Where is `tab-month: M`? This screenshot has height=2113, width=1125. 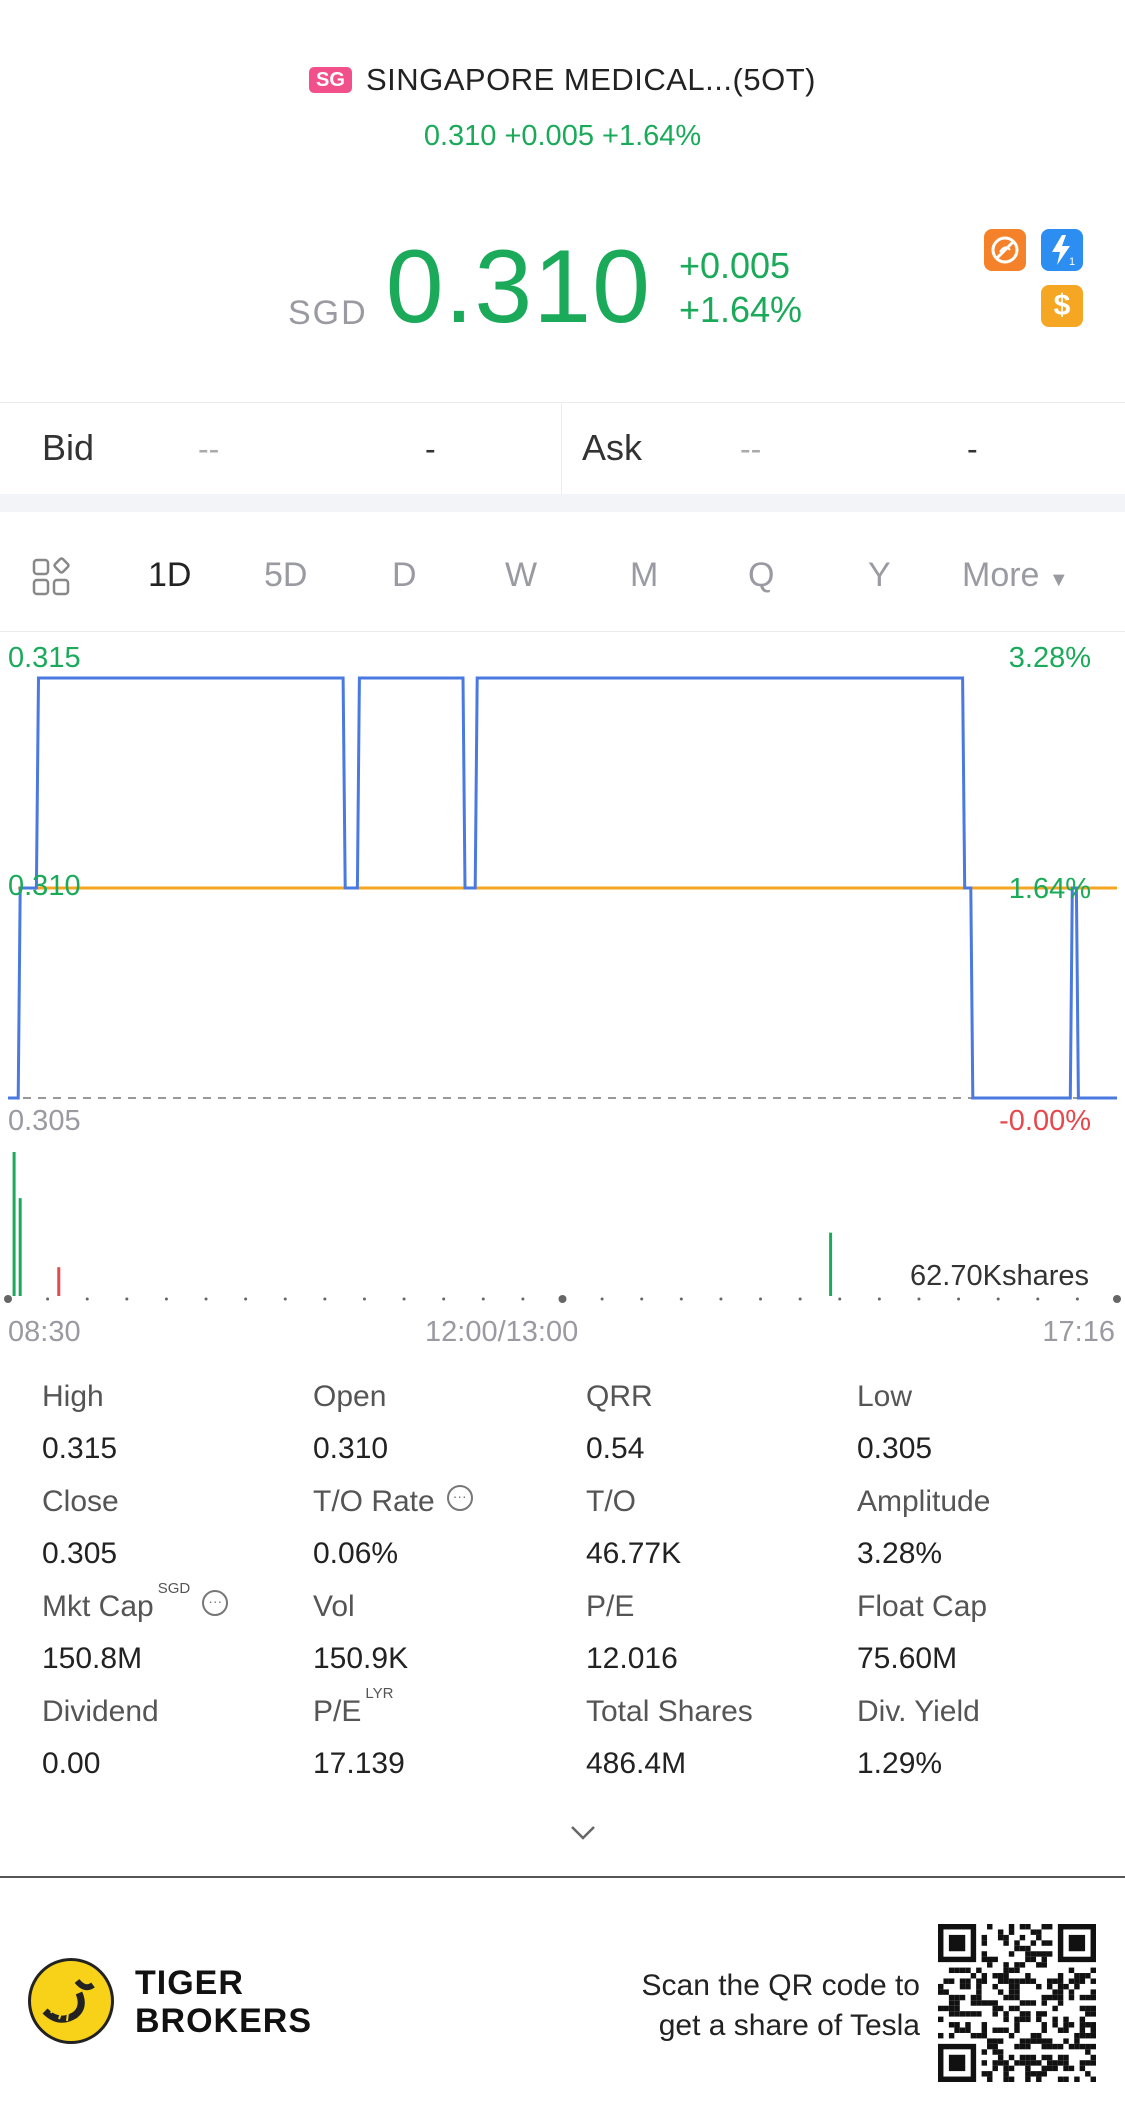
tab-month: M is located at coordinates (644, 575).